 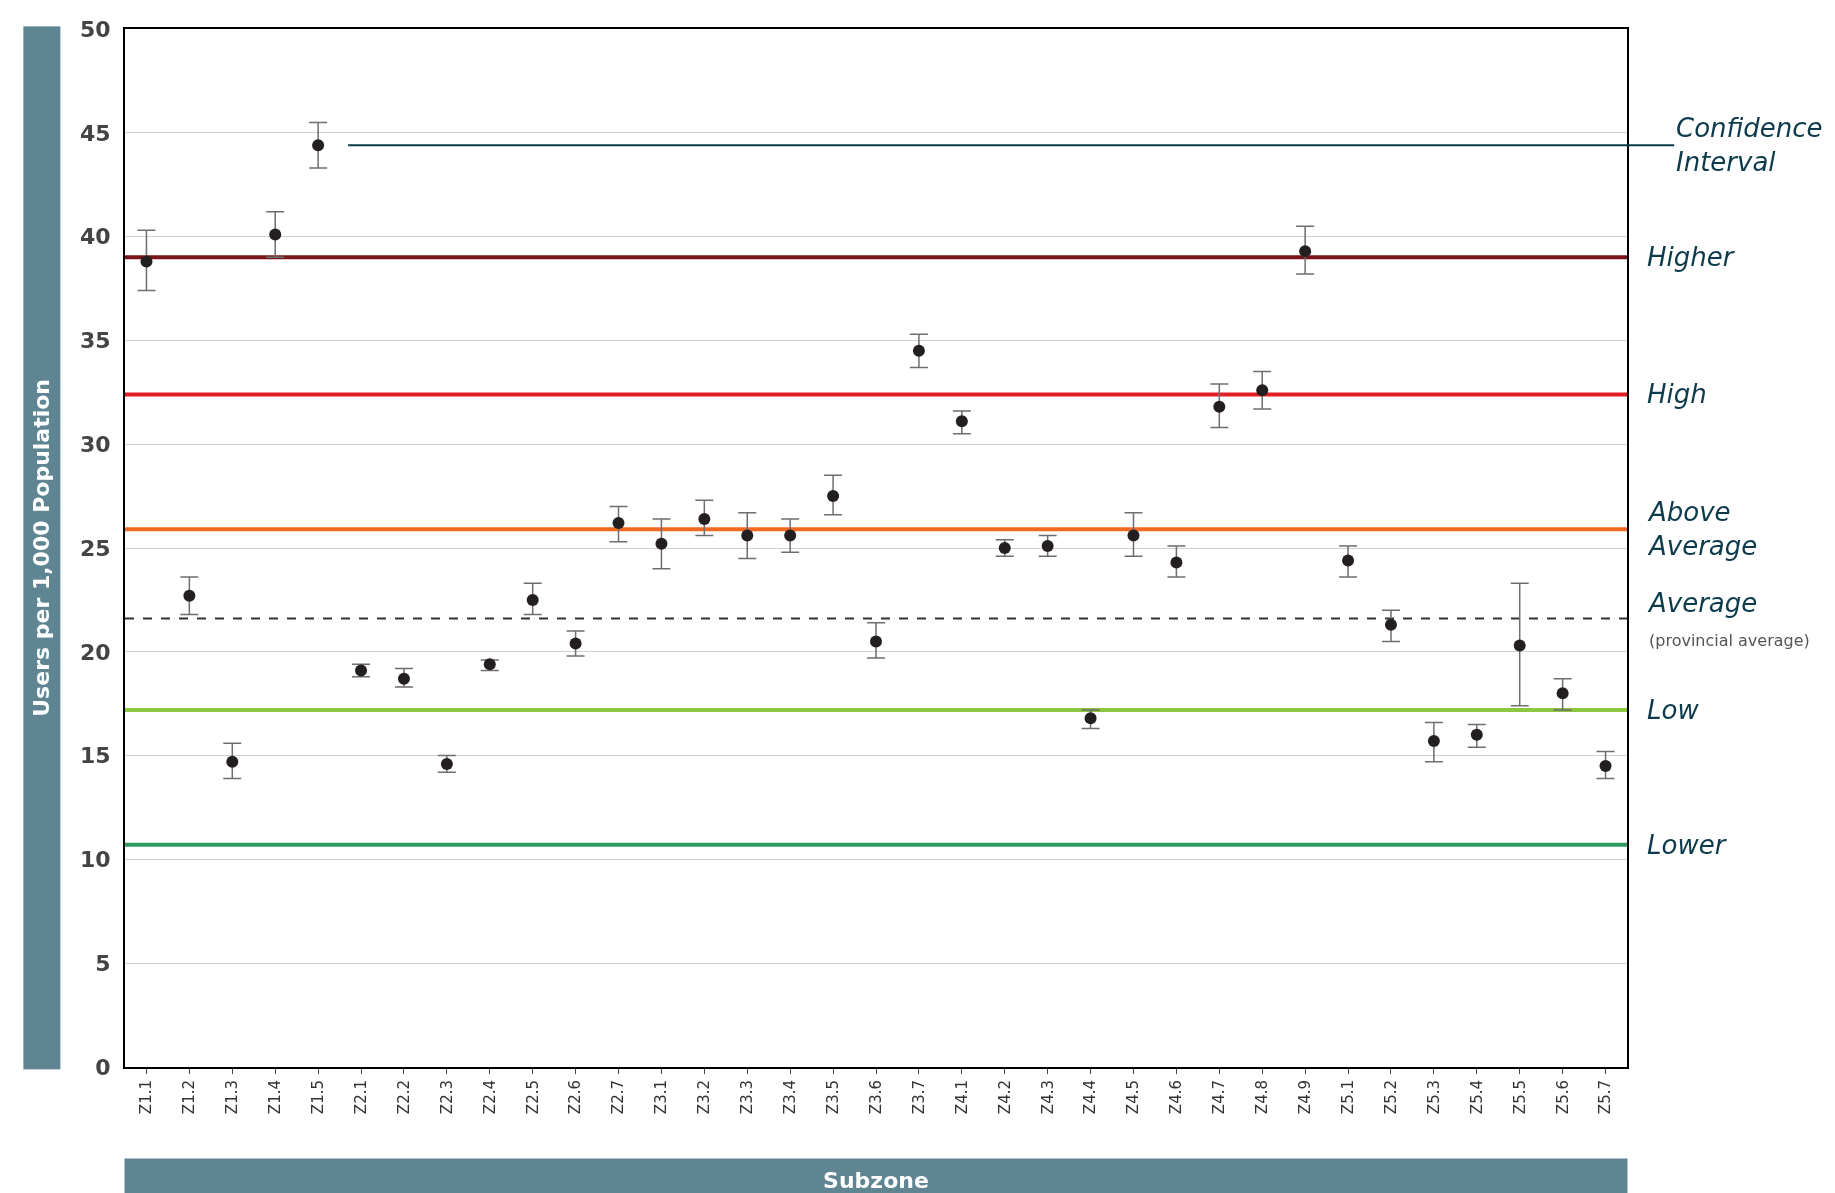 What do you see at coordinates (42, 547) in the screenshot?
I see `y-axis-title: Users per 1,000 Population` at bounding box center [42, 547].